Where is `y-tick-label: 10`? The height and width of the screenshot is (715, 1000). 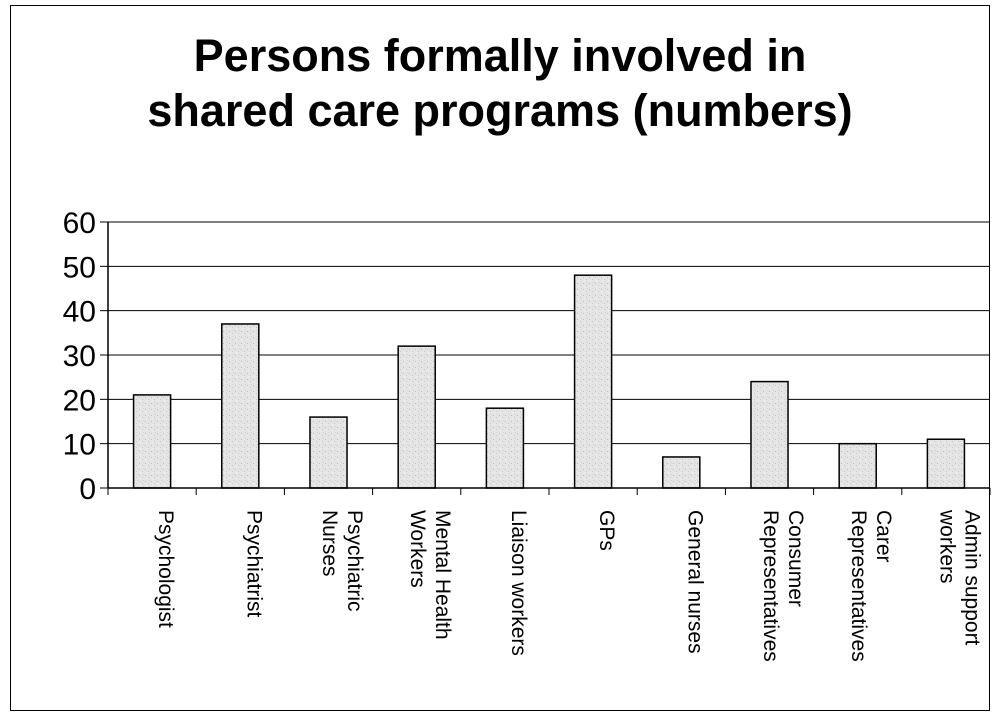
y-tick-label: 10 is located at coordinates (79, 445).